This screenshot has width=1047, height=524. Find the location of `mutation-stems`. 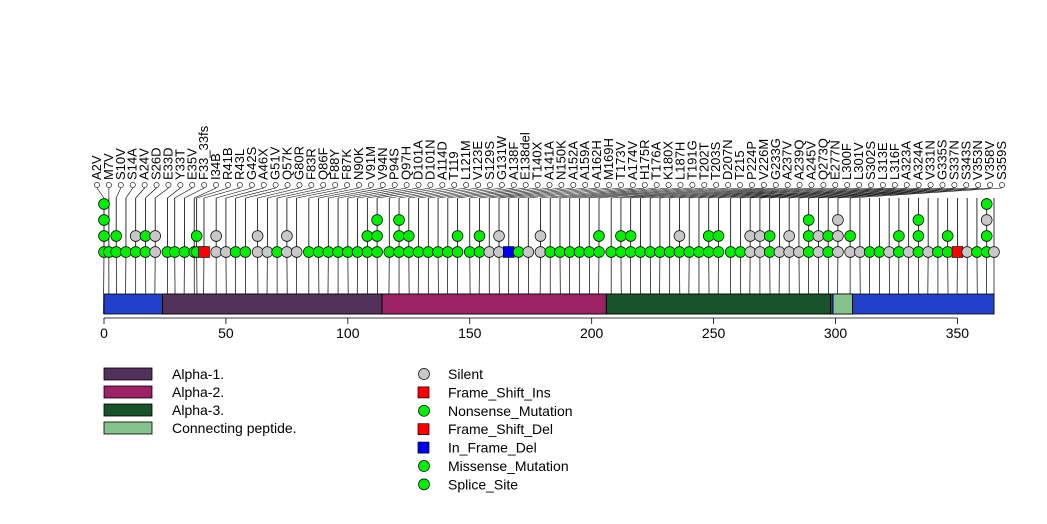

mutation-stems is located at coordinates (549, 225).